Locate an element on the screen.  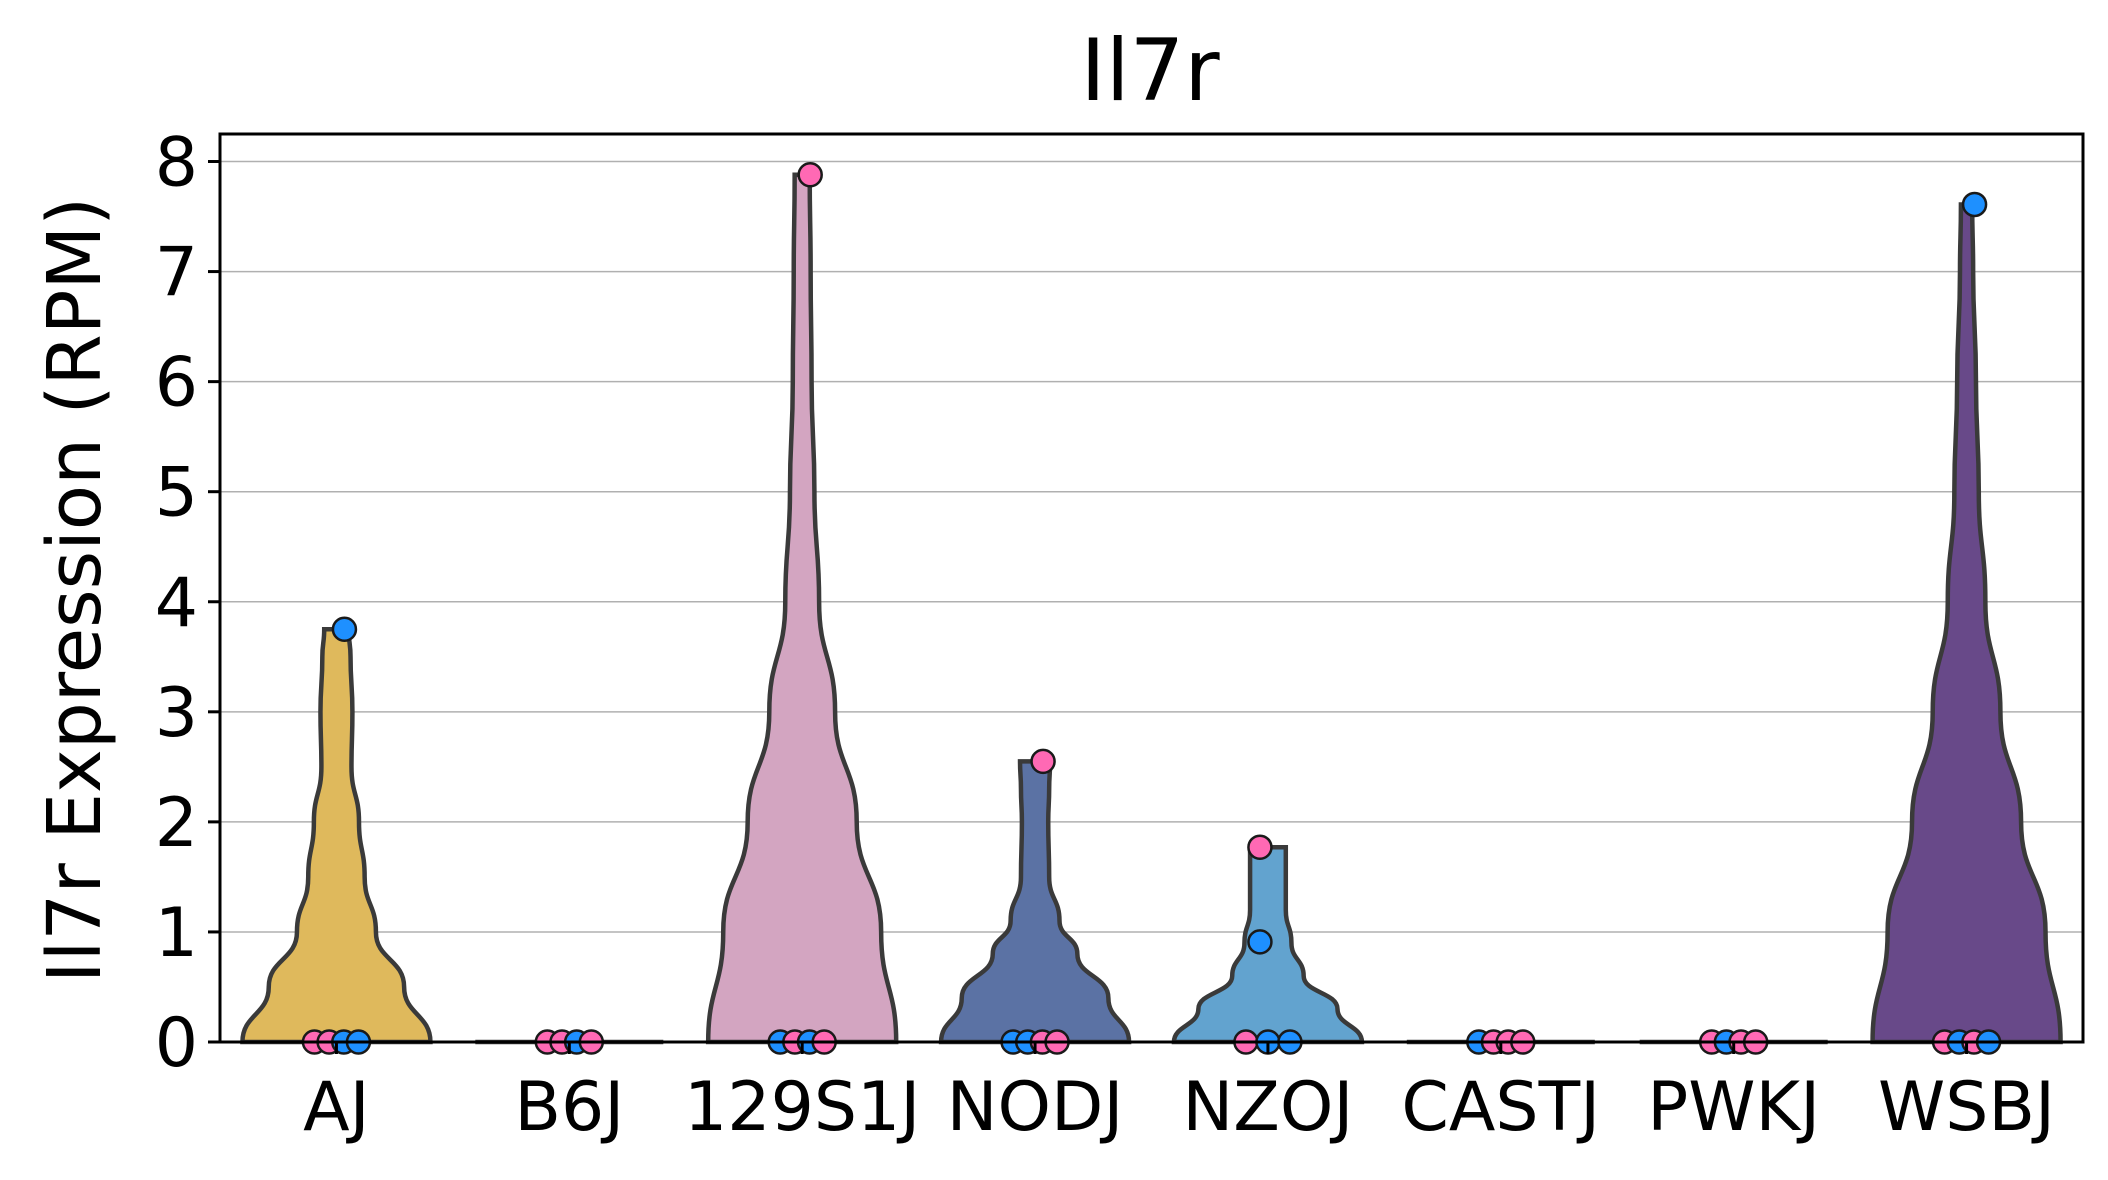
y-axis-ticks: 0 1 2 3 4 5 6 7 8 is located at coordinates (187, 603).